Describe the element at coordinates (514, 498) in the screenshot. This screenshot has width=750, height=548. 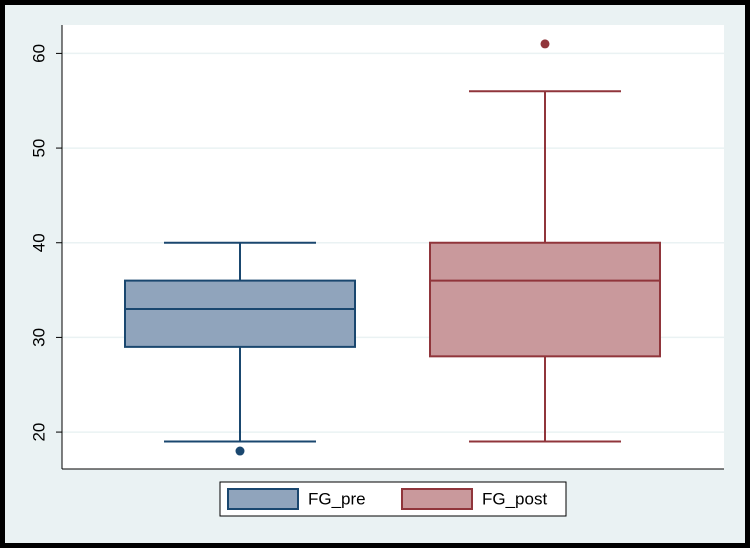
I see `legend-label: FG_post` at that location.